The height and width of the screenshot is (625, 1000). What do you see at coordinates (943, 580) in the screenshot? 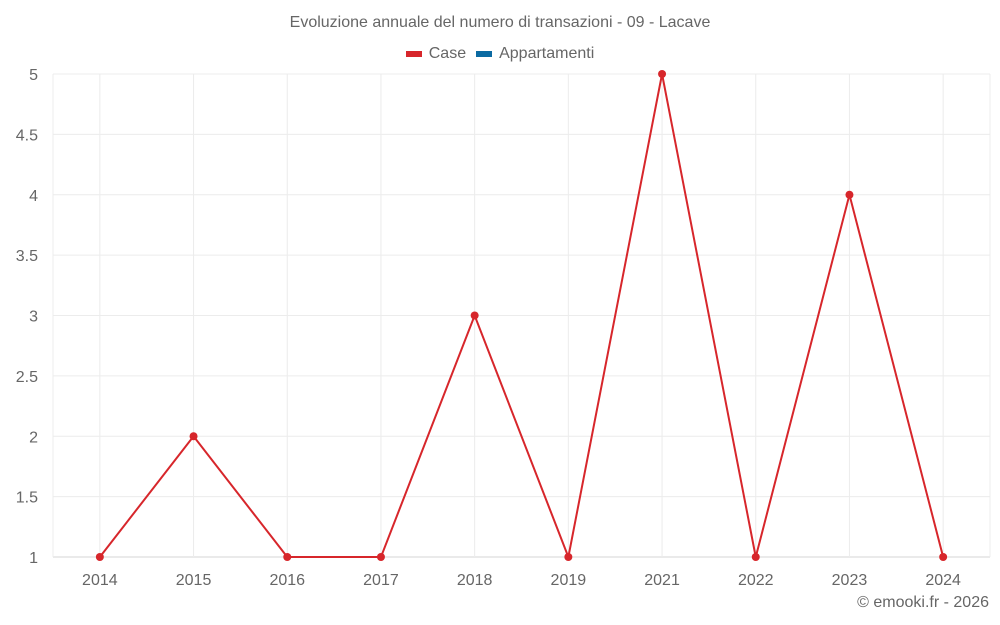
I see `x-tick-label: 2024` at bounding box center [943, 580].